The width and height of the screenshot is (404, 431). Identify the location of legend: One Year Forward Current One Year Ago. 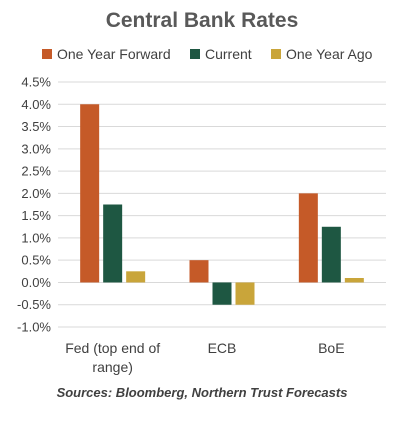
(207, 54).